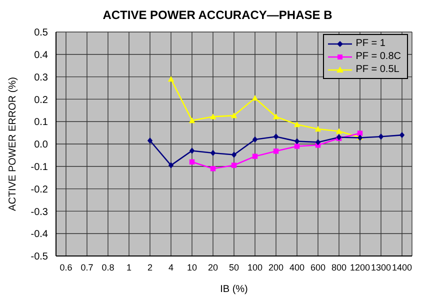 The height and width of the screenshot is (302, 435). What do you see at coordinates (39, 257) in the screenshot?
I see `y-tick-label: -0.5` at bounding box center [39, 257].